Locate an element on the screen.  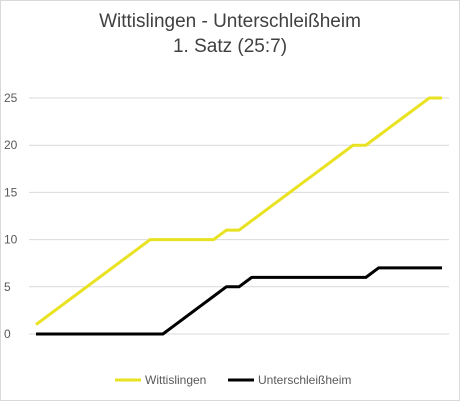
legend-label-2: Unterschleißheim is located at coordinates (304, 380).